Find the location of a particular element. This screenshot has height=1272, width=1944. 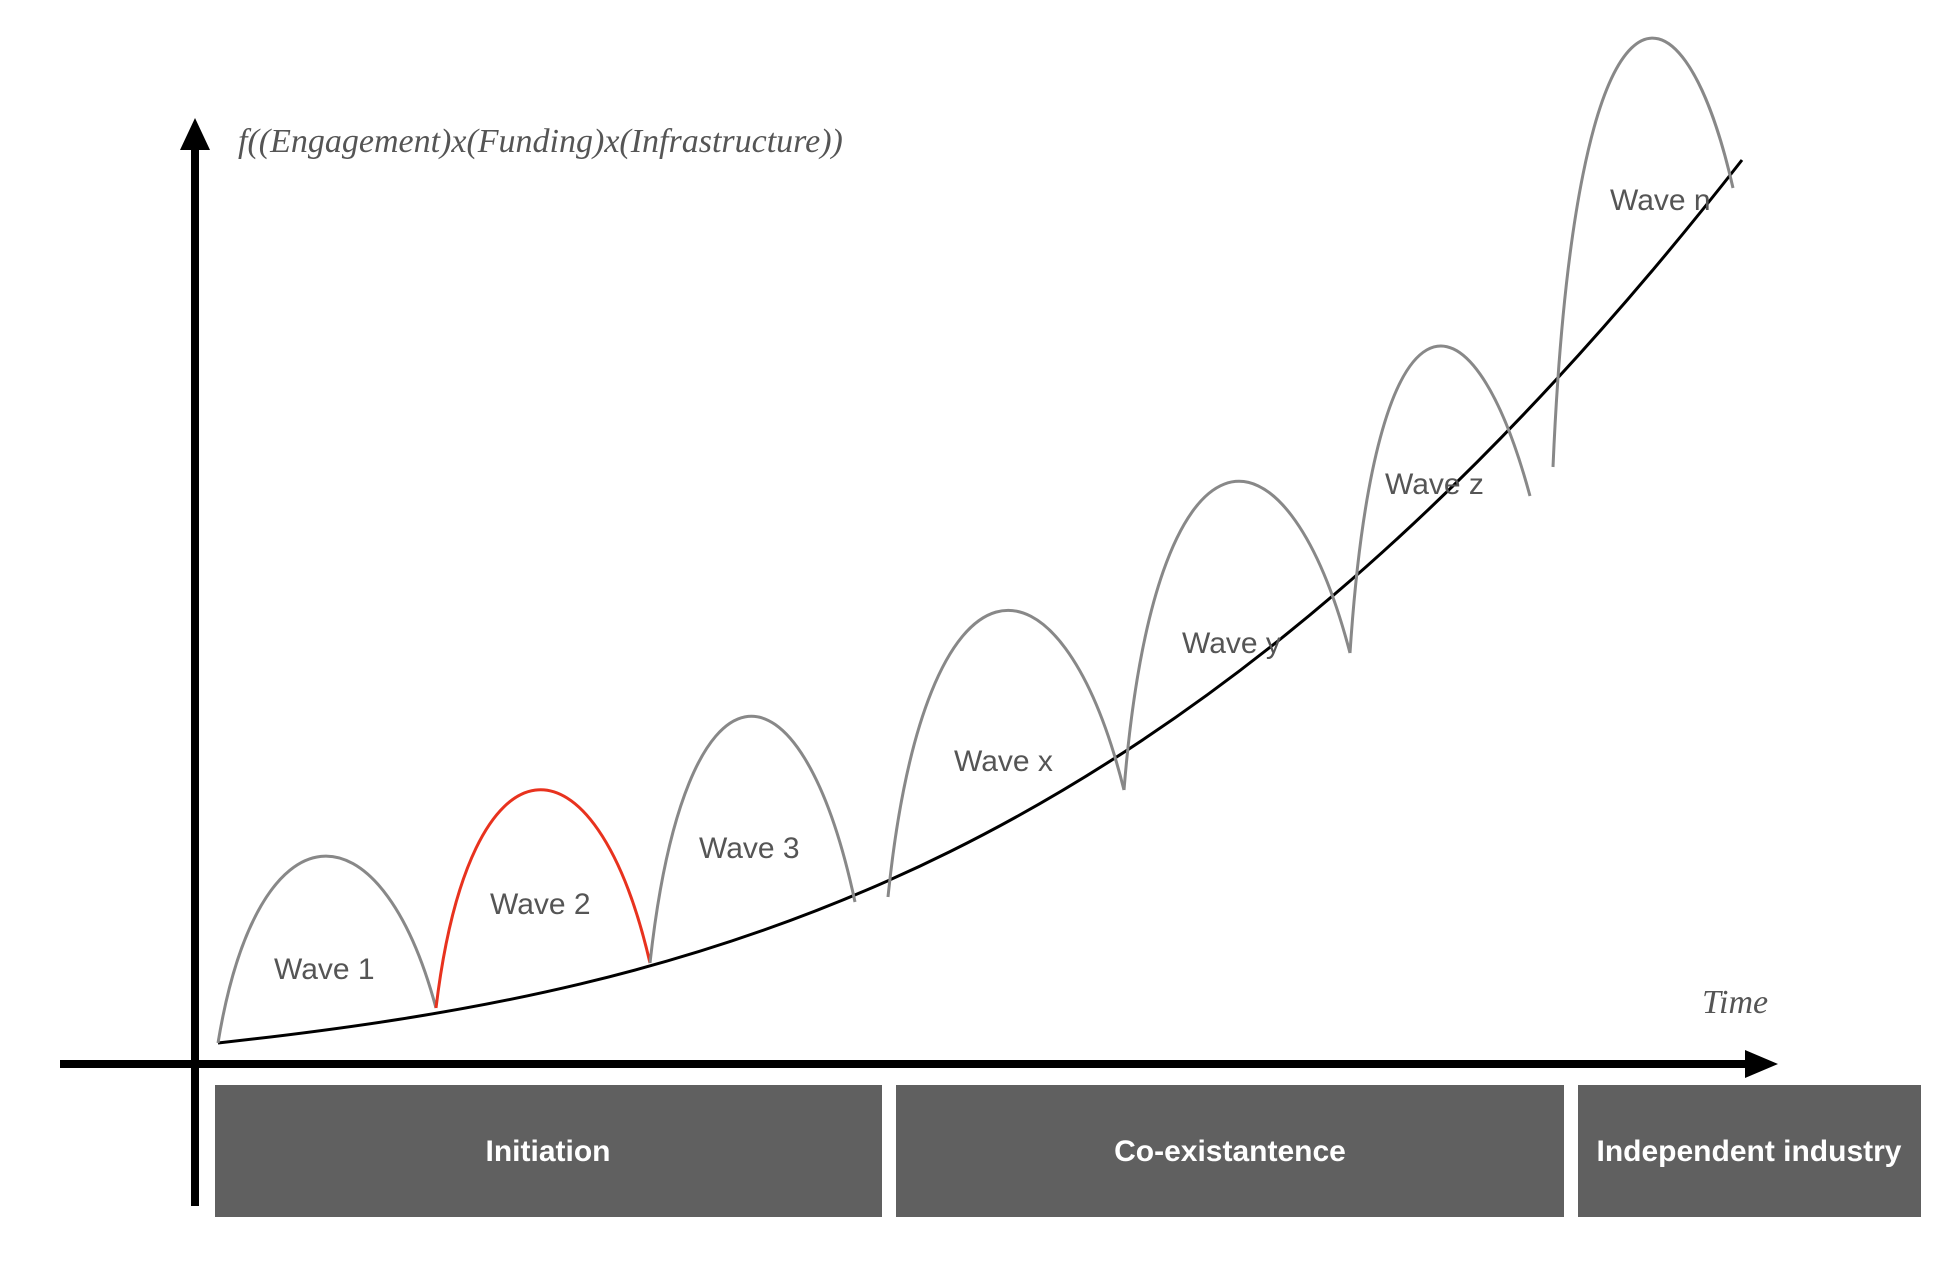

wave-z-arc is located at coordinates (1440, 499).